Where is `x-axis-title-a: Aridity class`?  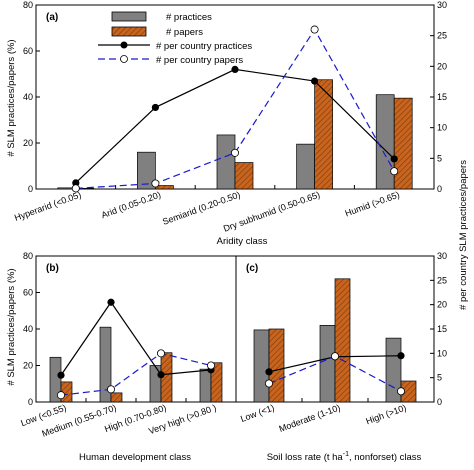 x-axis-title-a: Aridity class is located at coordinates (242, 241).